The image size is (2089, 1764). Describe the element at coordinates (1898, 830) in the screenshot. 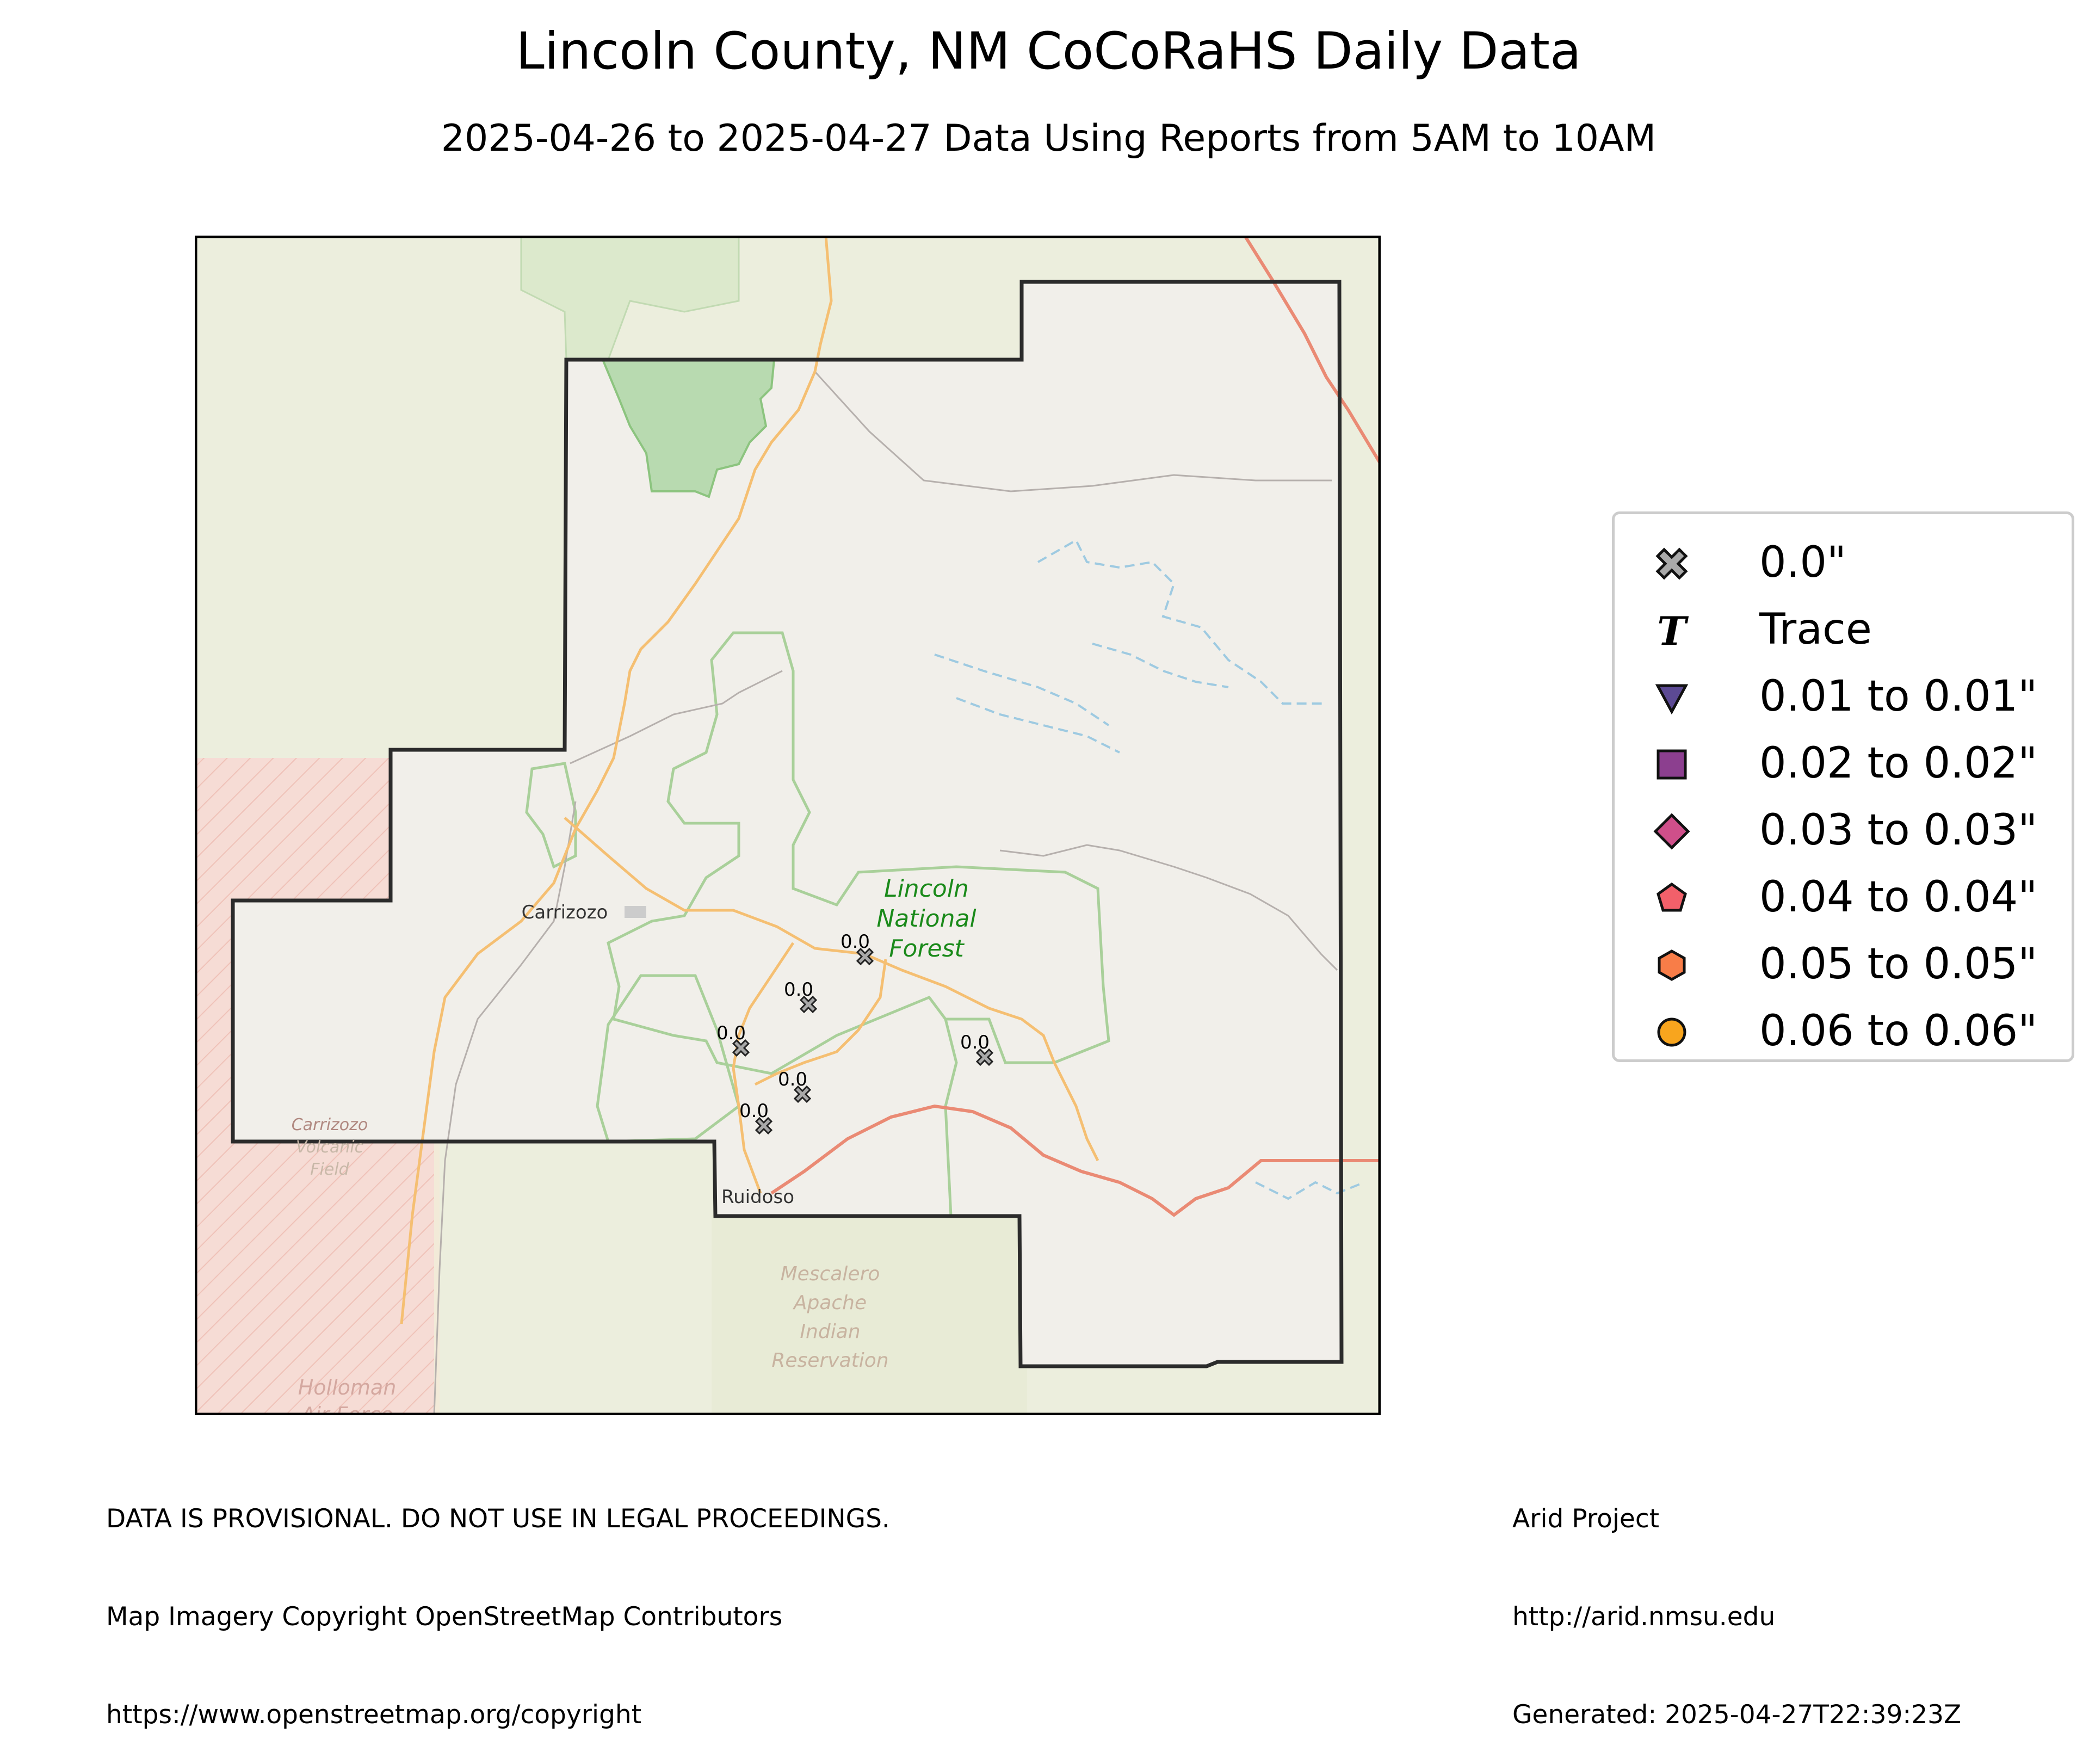

I see `legend-label: 0.03 to 0.03"` at that location.